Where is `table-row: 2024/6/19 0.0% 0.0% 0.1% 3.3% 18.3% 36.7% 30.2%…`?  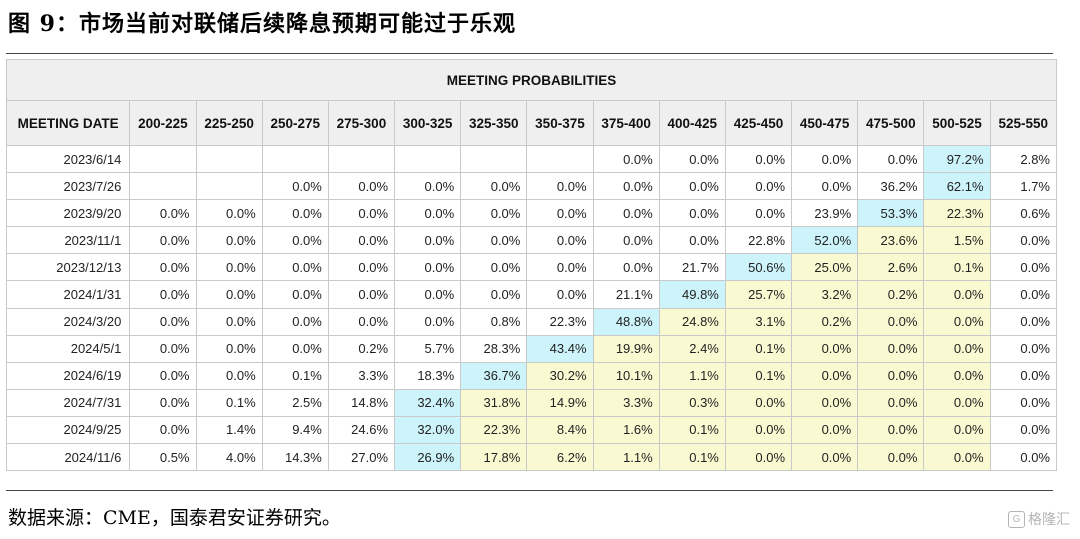
table-row: 2024/6/19 0.0% 0.0% 0.1% 3.3% 18.3% 36.7% 30.2%… is located at coordinates (531, 375).